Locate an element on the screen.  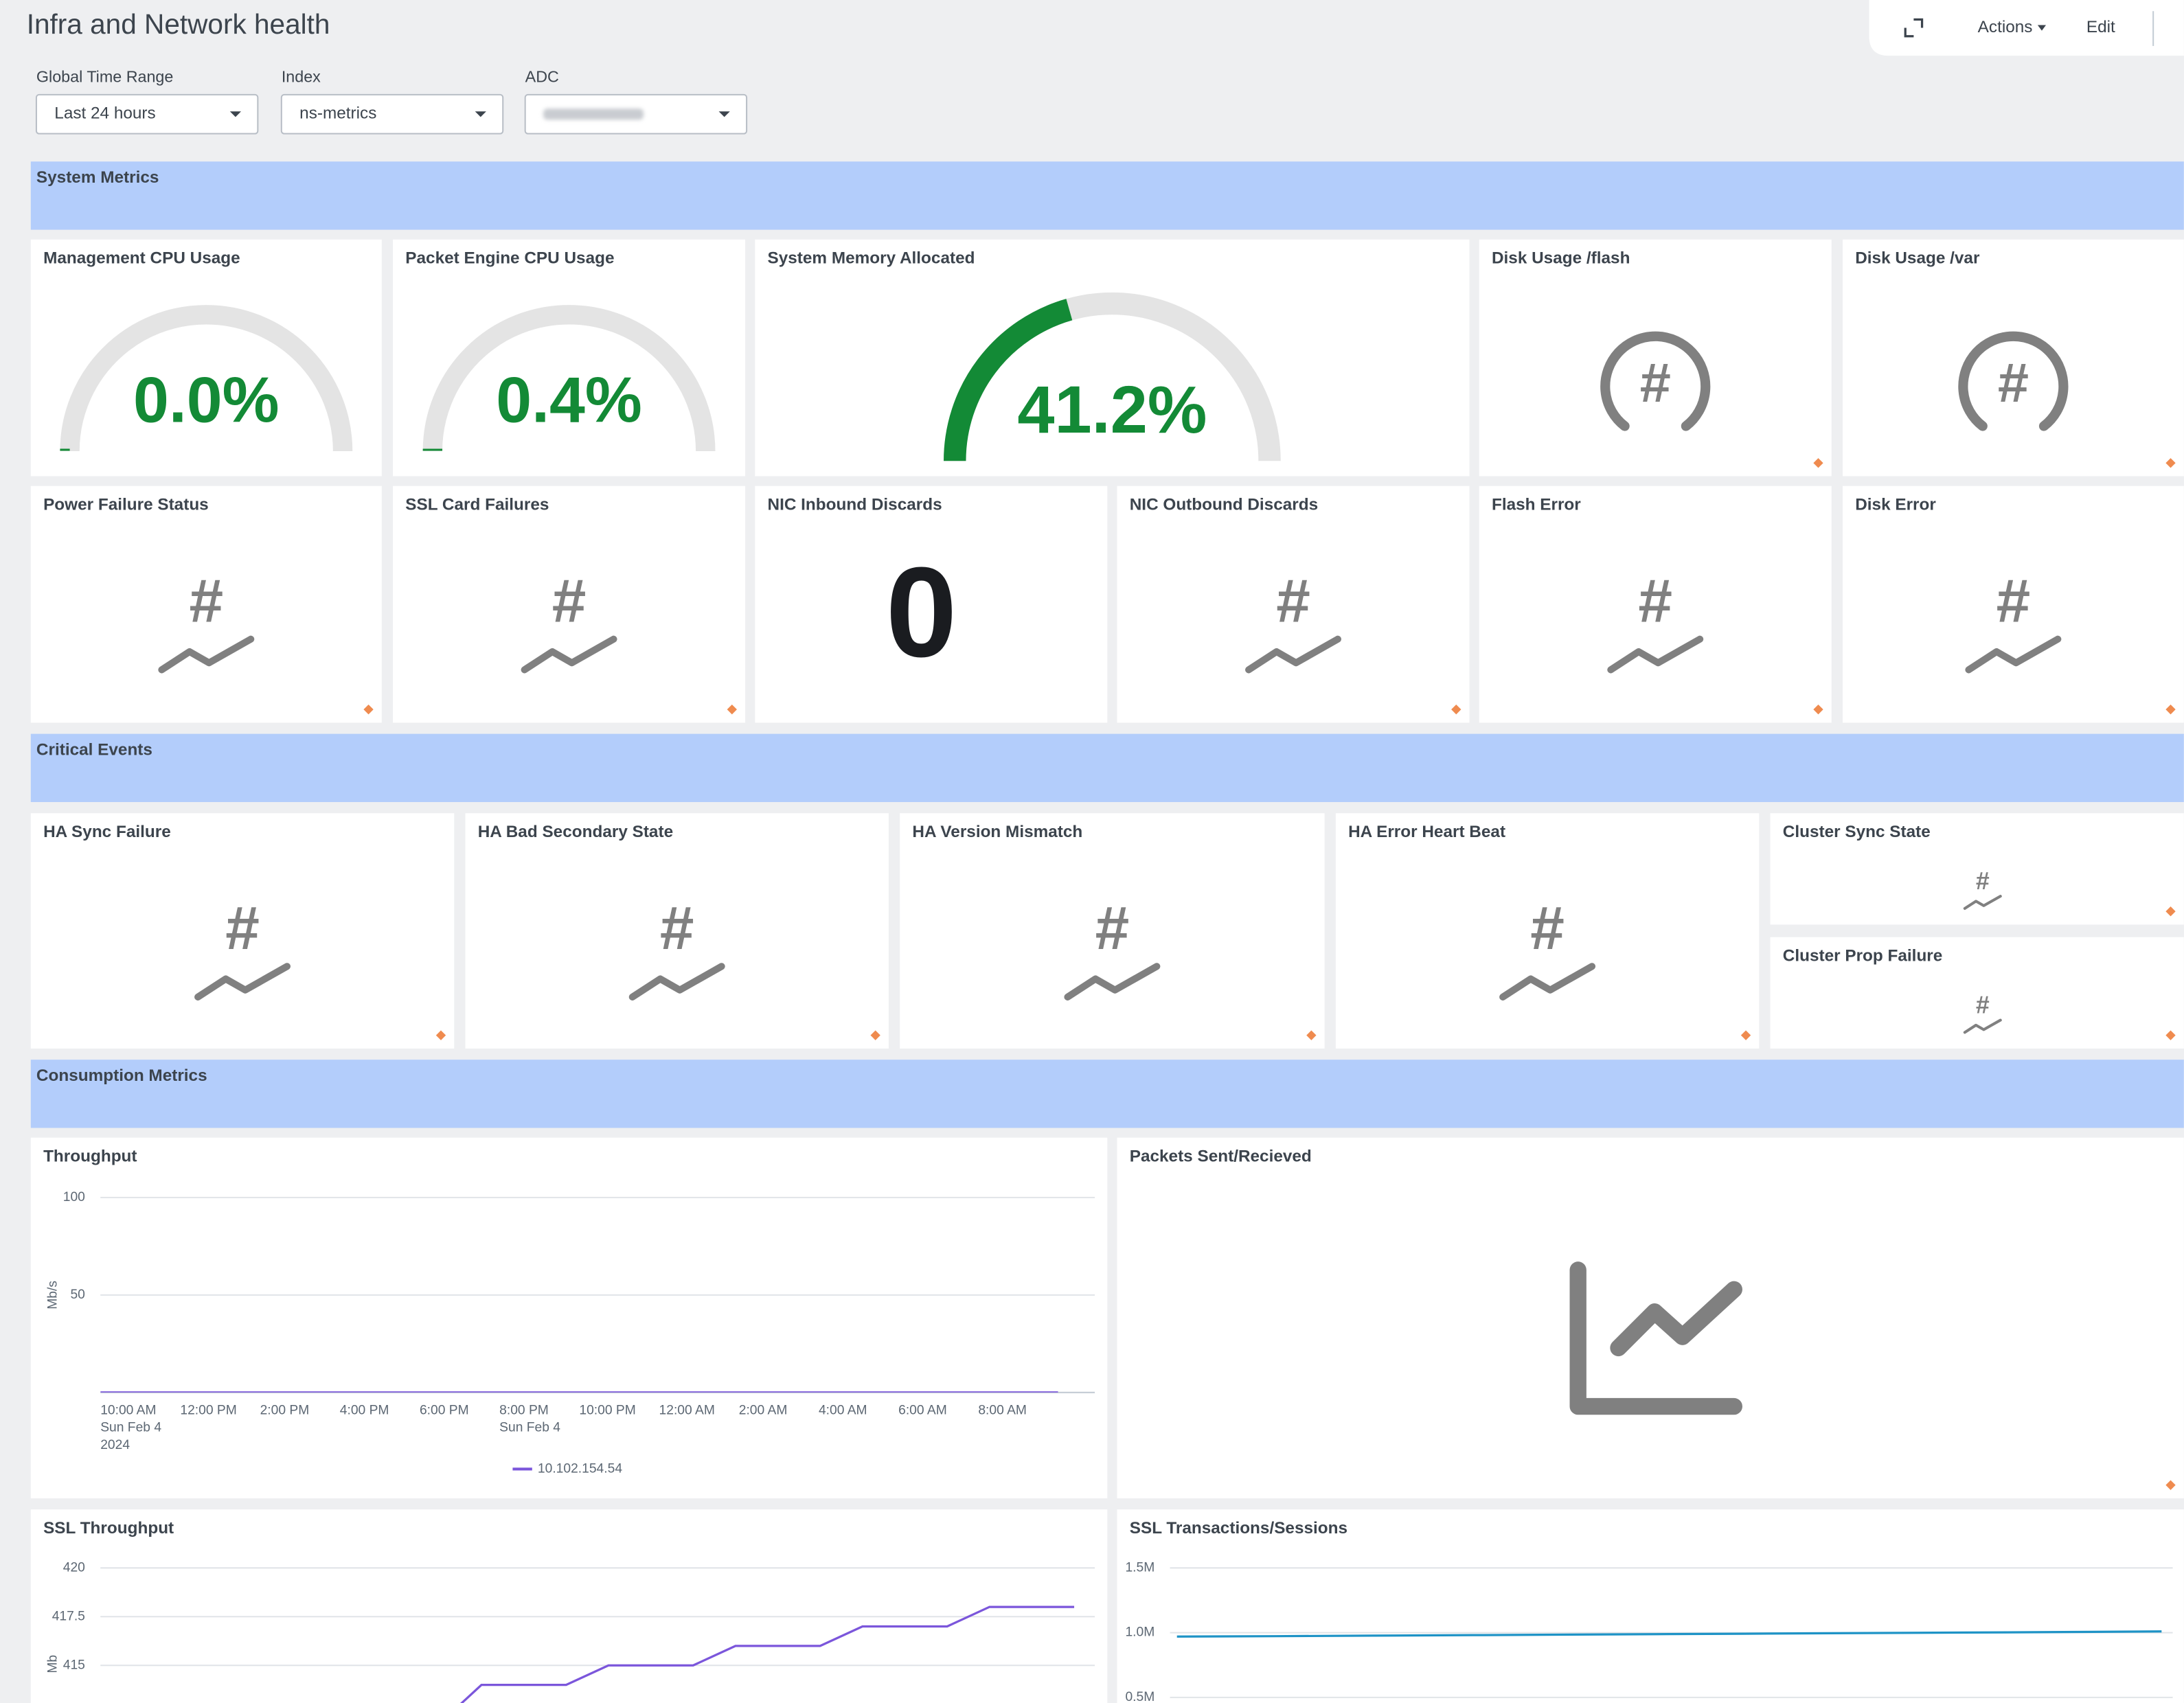
y-axis-label: Mb/s is located at coordinates (52, 1295).